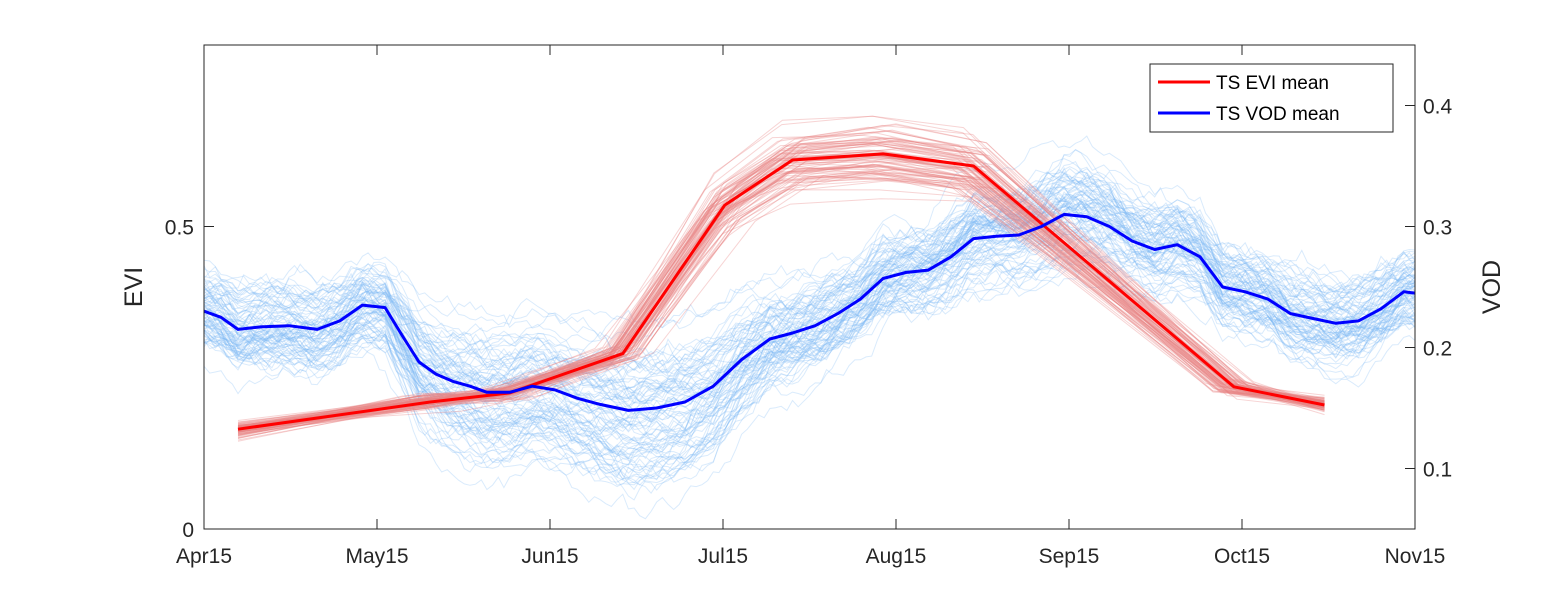 This screenshot has height=594, width=1563. What do you see at coordinates (1242, 556) in the screenshot?
I see `x-tick-label: Oct15` at bounding box center [1242, 556].